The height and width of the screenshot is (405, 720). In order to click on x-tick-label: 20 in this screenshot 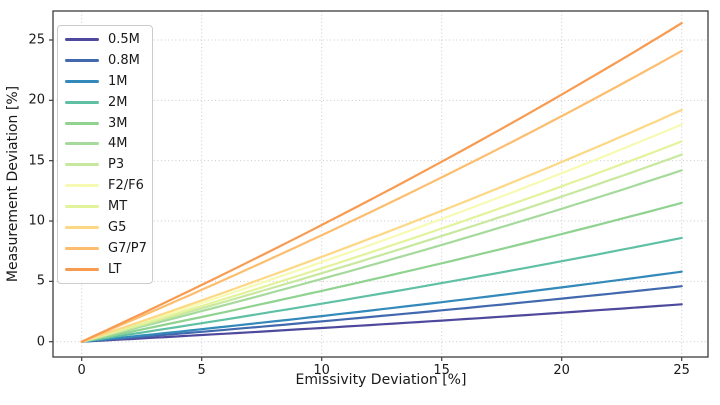, I will do `click(561, 370)`.